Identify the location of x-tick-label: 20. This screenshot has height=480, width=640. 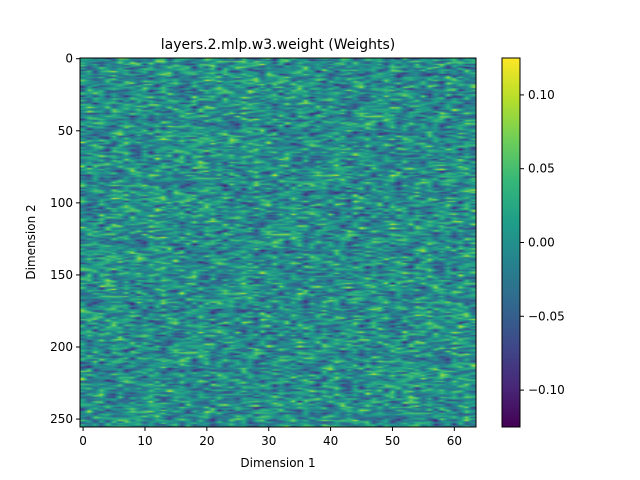
(206, 441).